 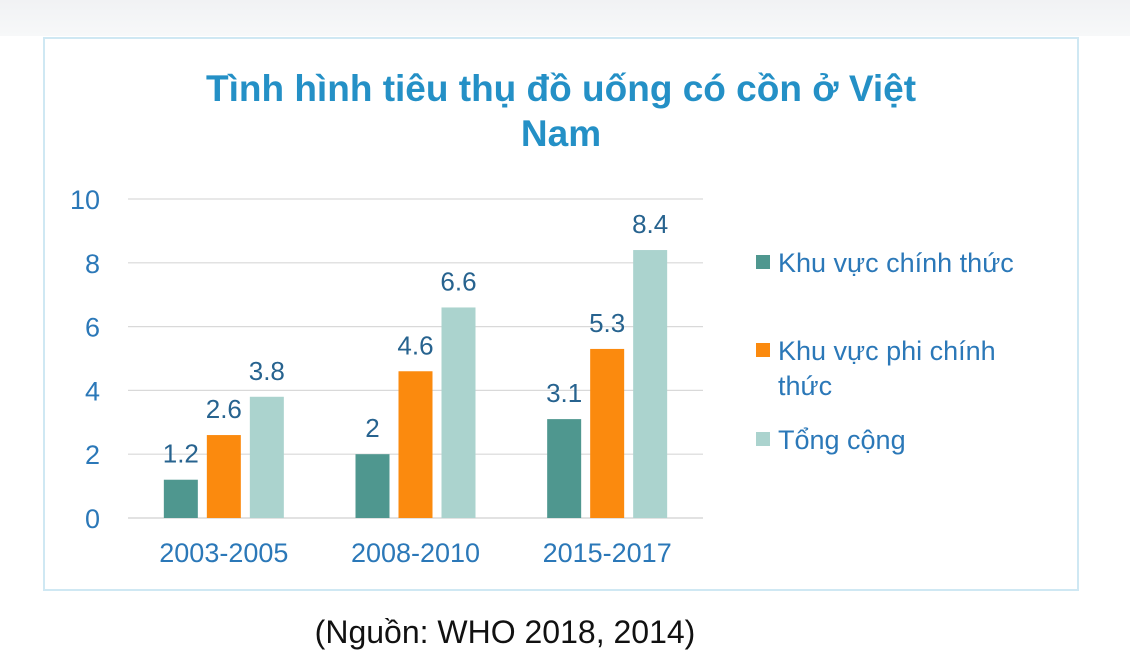 I want to click on data-label: 8.4, so click(x=650, y=224).